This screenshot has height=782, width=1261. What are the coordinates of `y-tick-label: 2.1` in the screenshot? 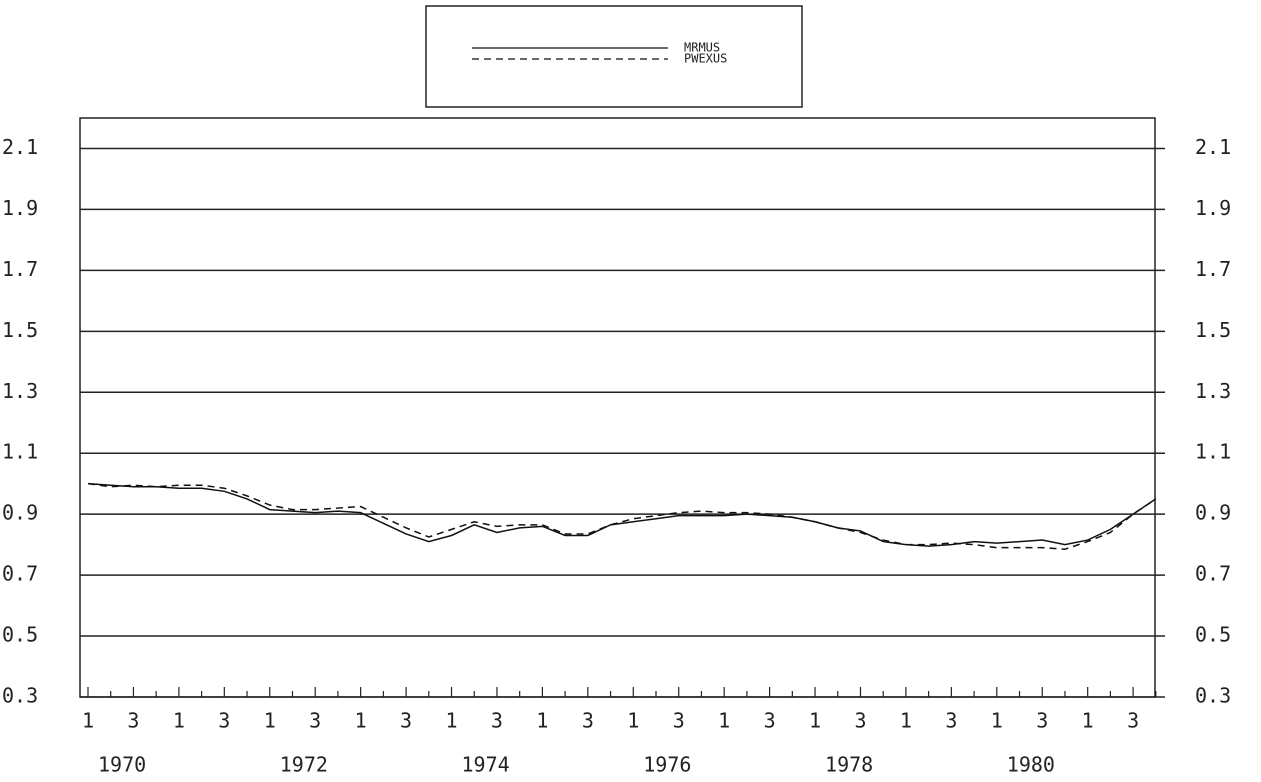 It's located at (20, 147).